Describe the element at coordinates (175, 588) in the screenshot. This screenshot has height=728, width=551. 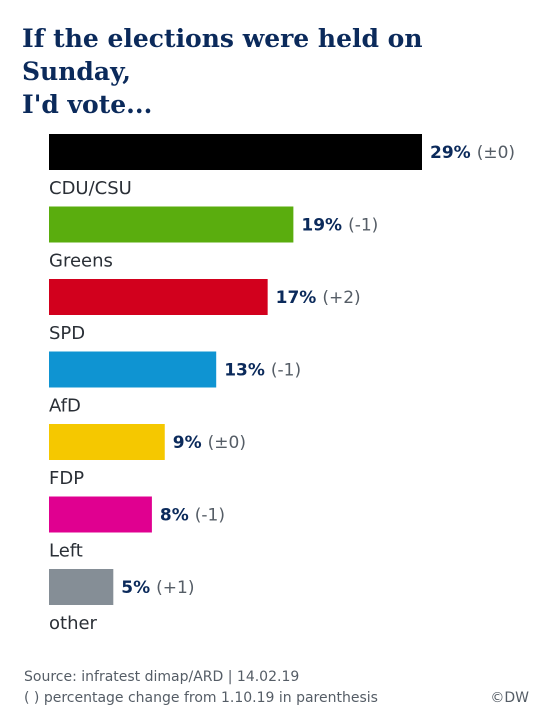
I see `change-6: (+1)` at that location.